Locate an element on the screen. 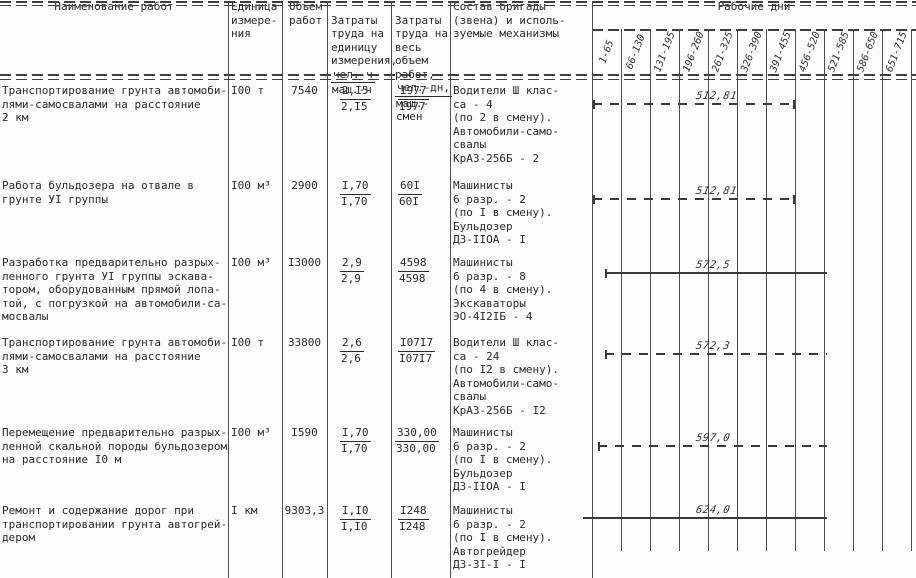  day-range-label: 326-390 is located at coordinates (752, 52).